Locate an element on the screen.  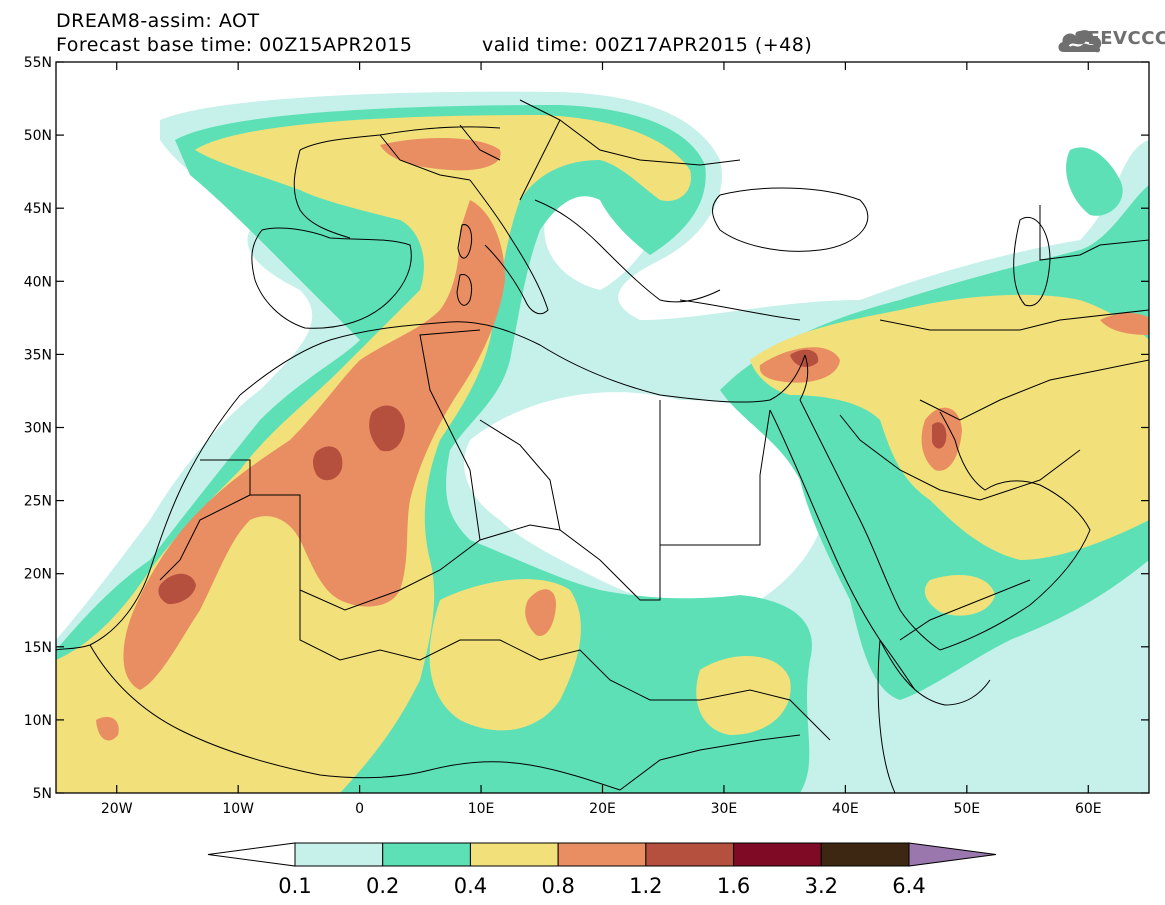
lat-tick-label: 50N is located at coordinates (38, 136).